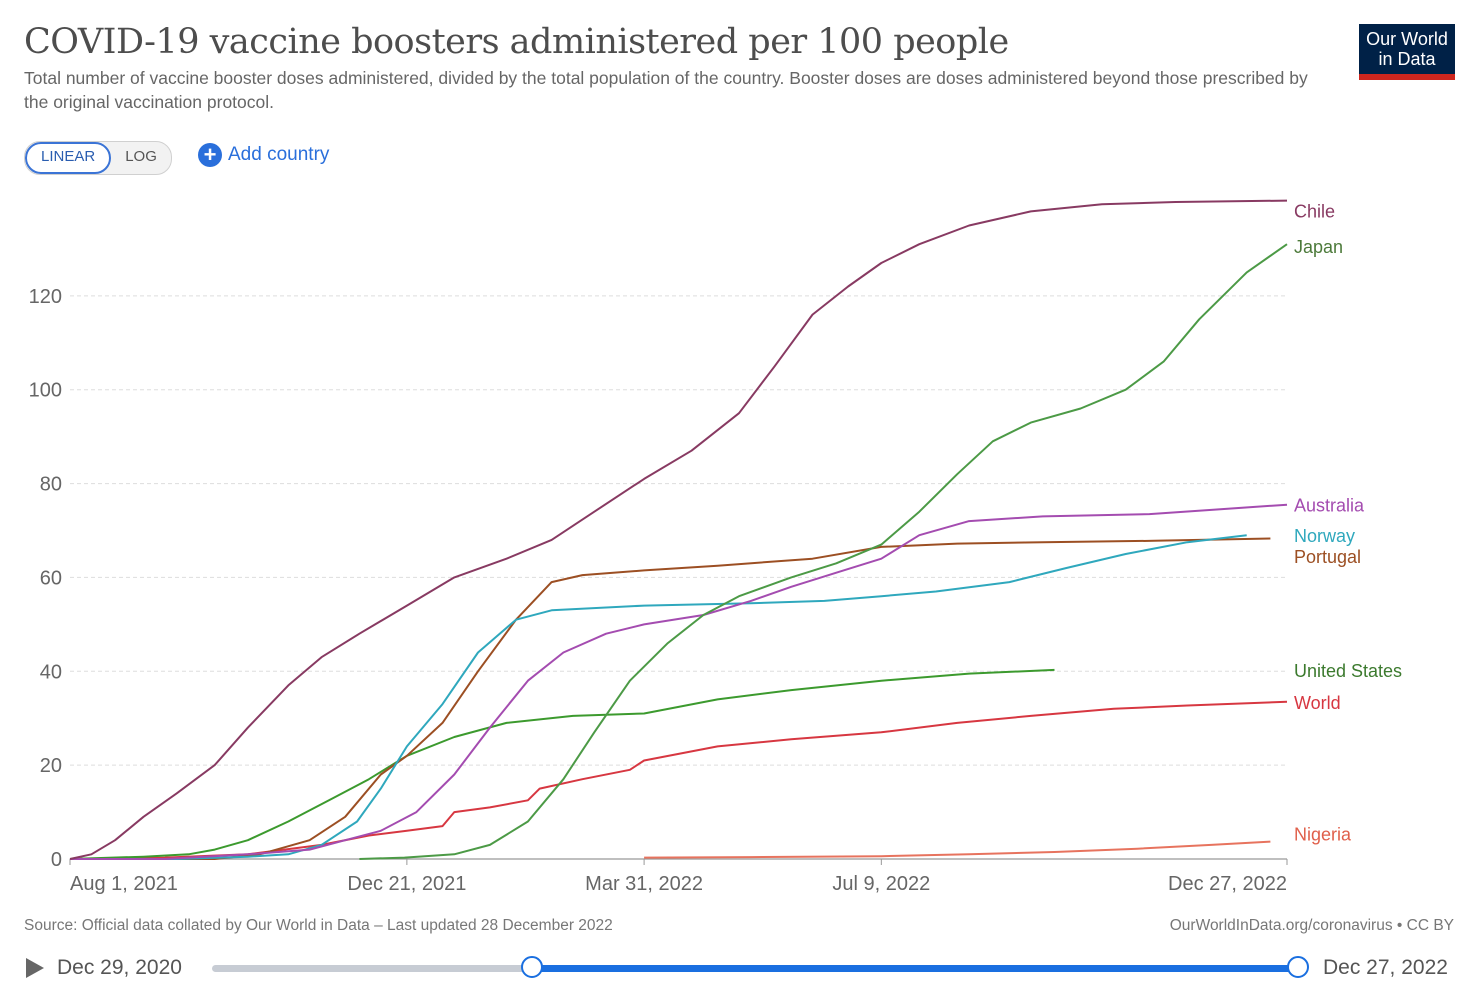 This screenshot has height=992, width=1480. What do you see at coordinates (119, 967) in the screenshot?
I see `timeline-start-label: Dec 29, 2020` at bounding box center [119, 967].